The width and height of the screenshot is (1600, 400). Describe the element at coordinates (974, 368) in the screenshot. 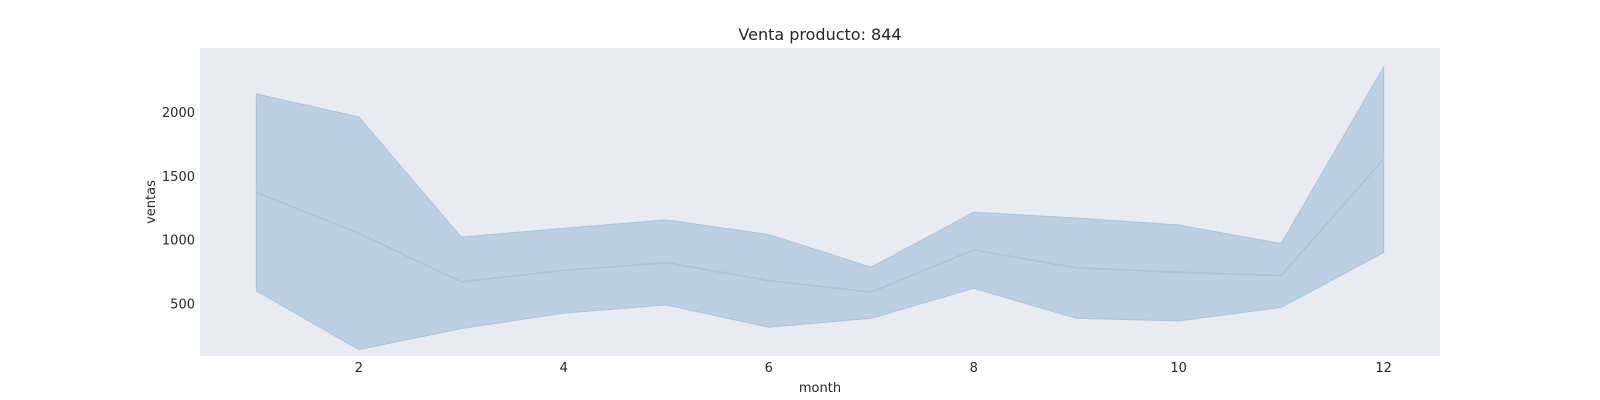

I see `x-tick-label: 8` at that location.